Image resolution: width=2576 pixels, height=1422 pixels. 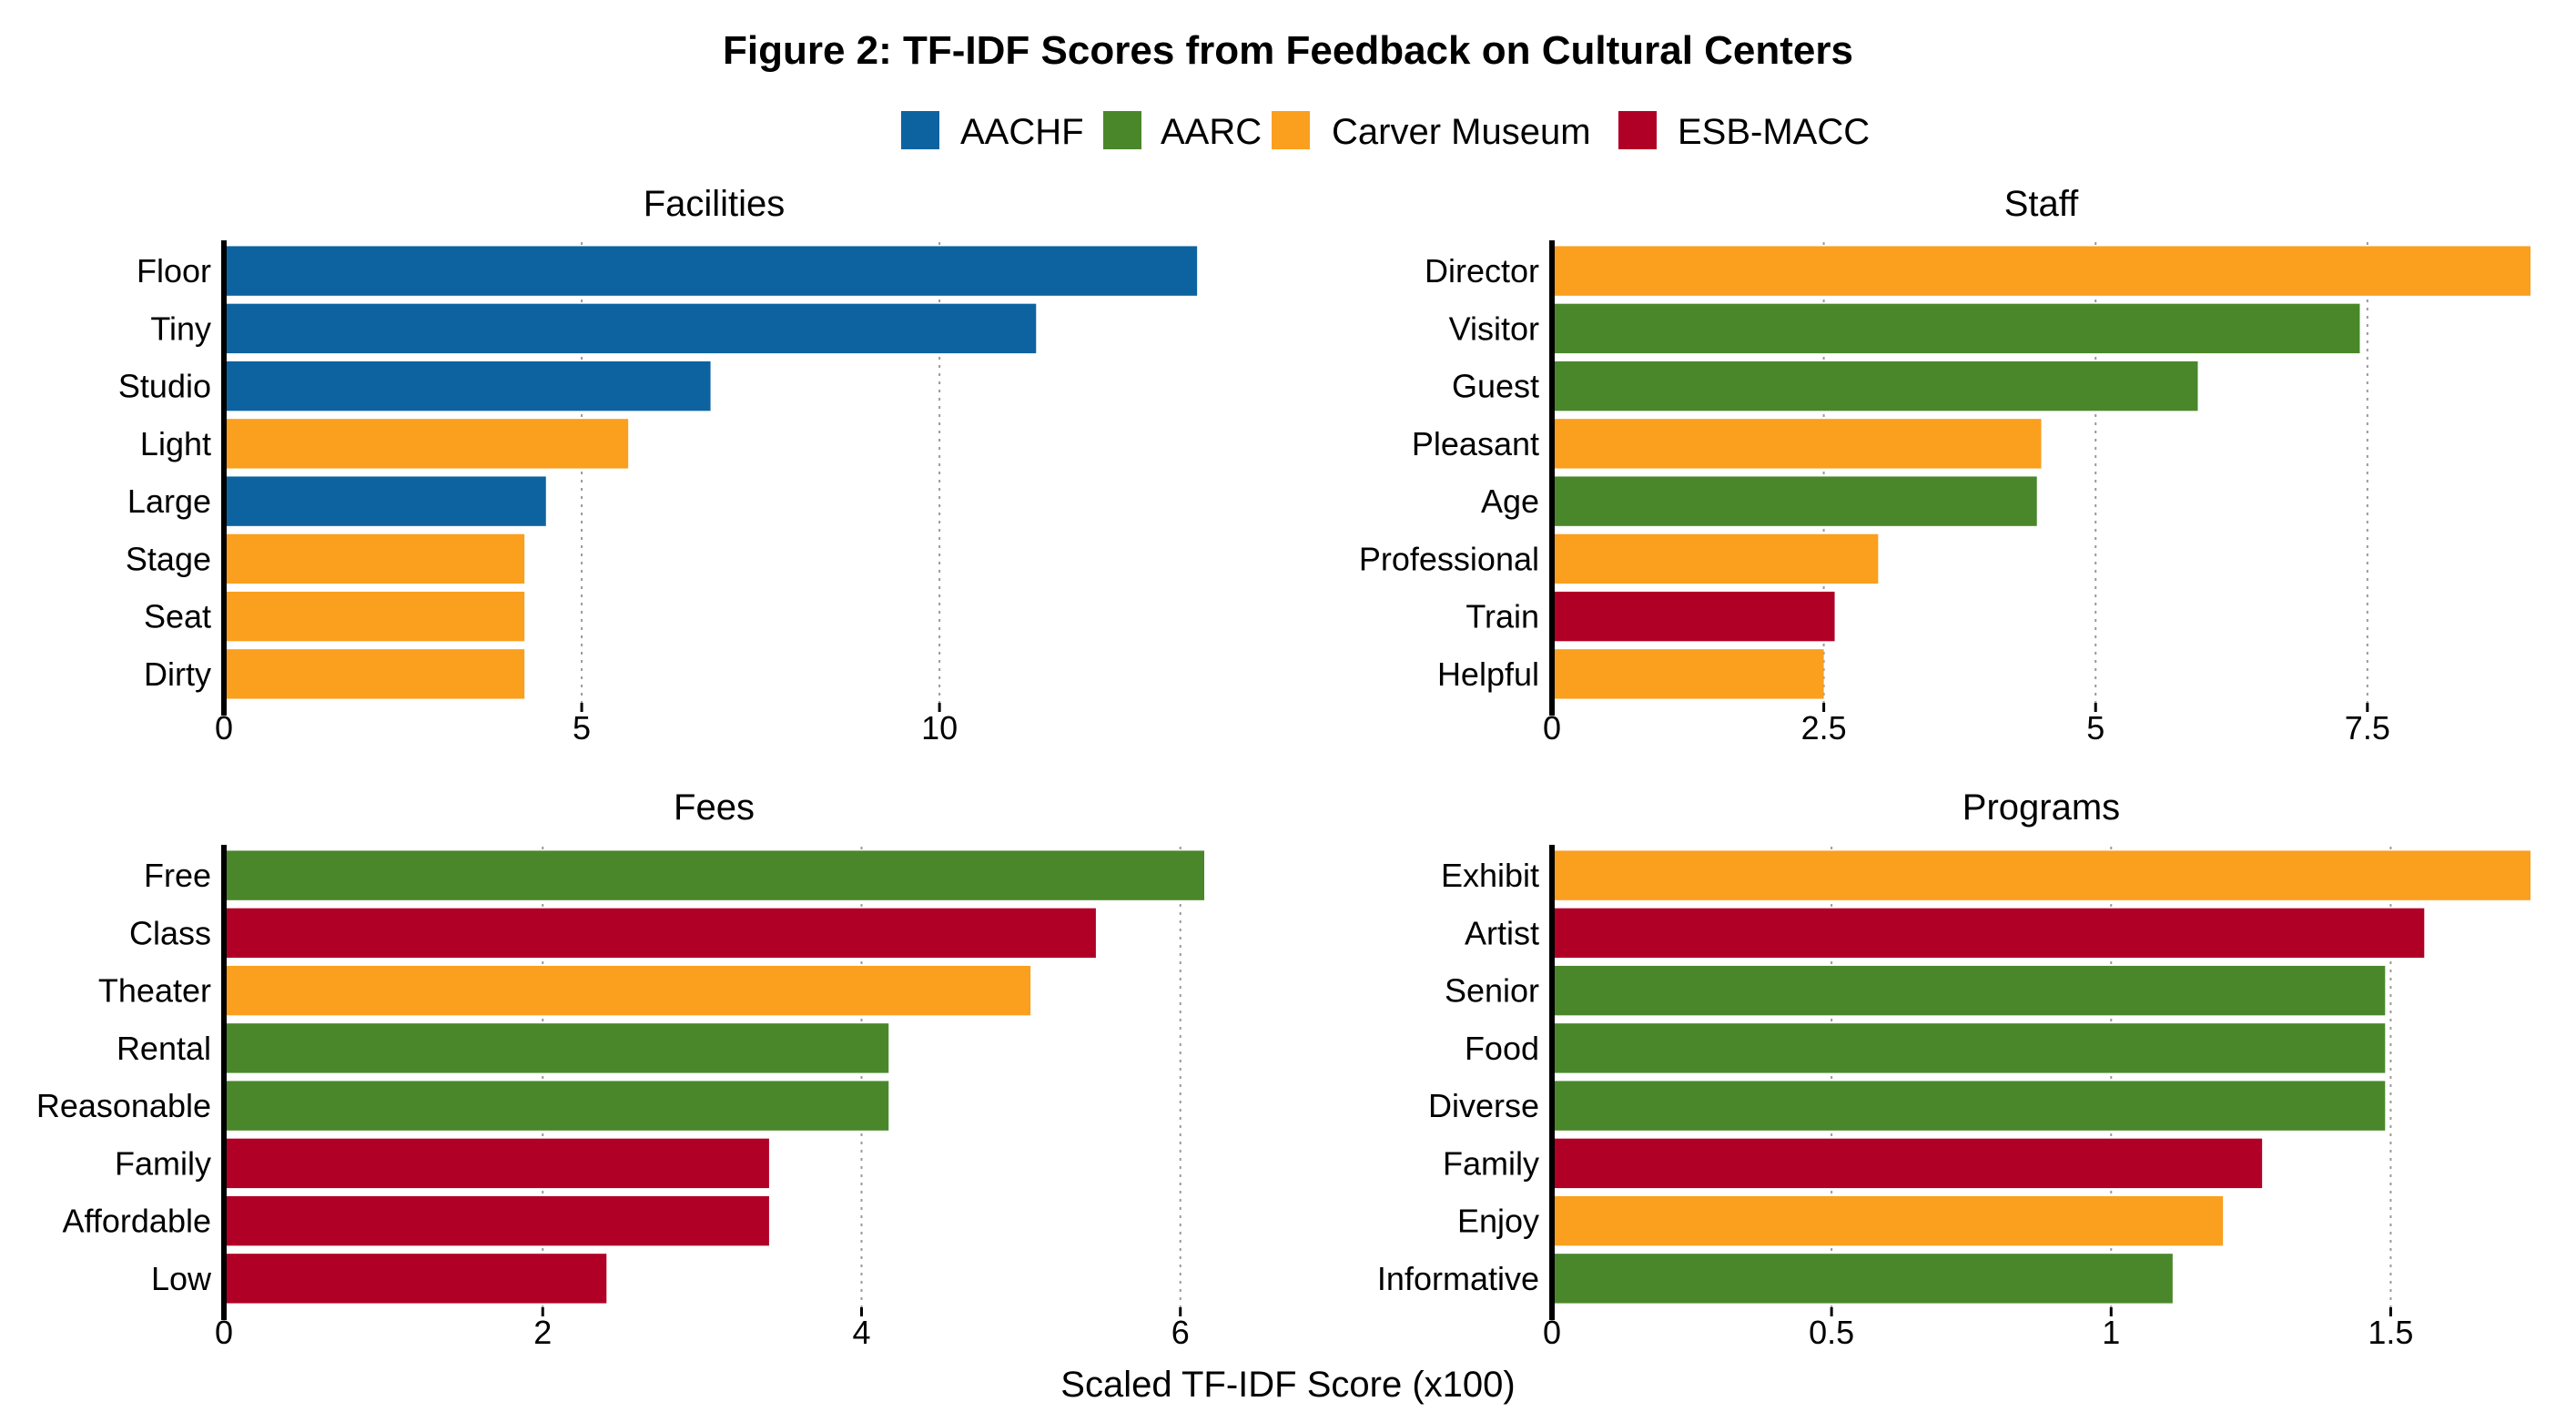 I want to click on category-label-fees-class: Class, so click(x=170, y=933).